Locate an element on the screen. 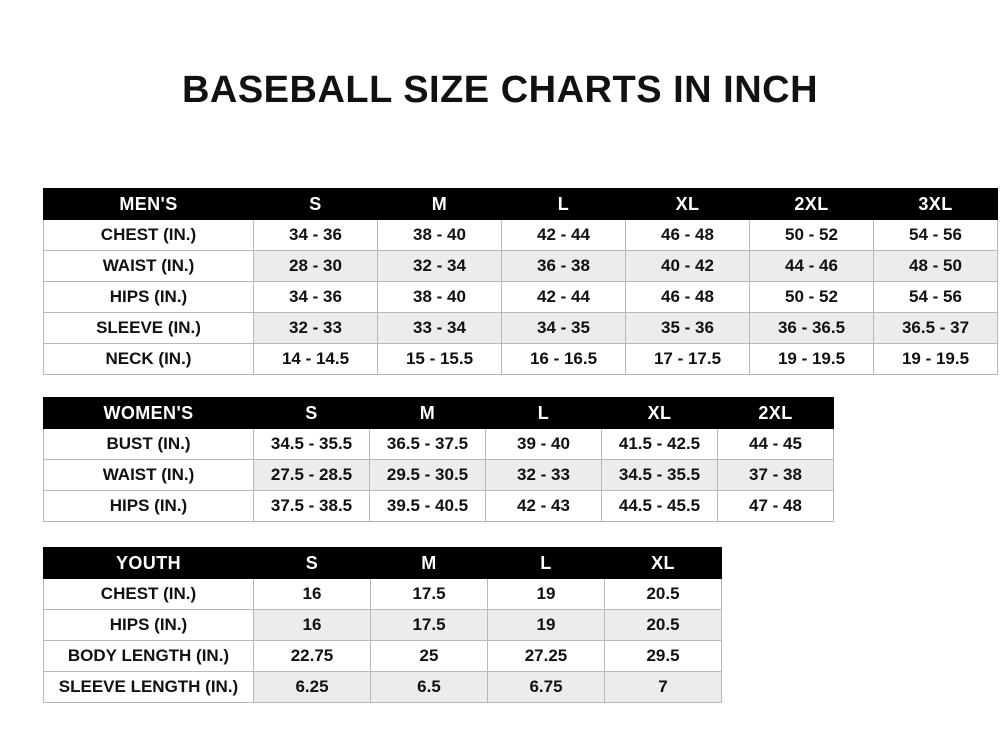 The image size is (1000, 752). youth-size-header-xl: XL is located at coordinates (663, 563).